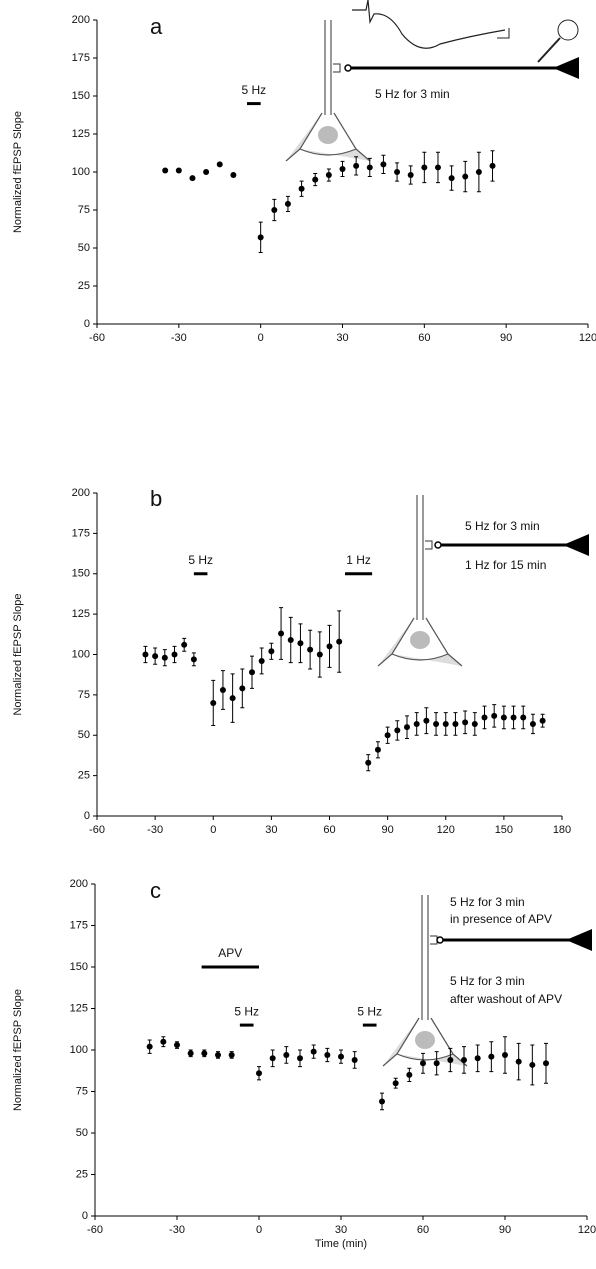 The height and width of the screenshot is (1269, 596). I want to click on recording-amp, so click(568, 30).